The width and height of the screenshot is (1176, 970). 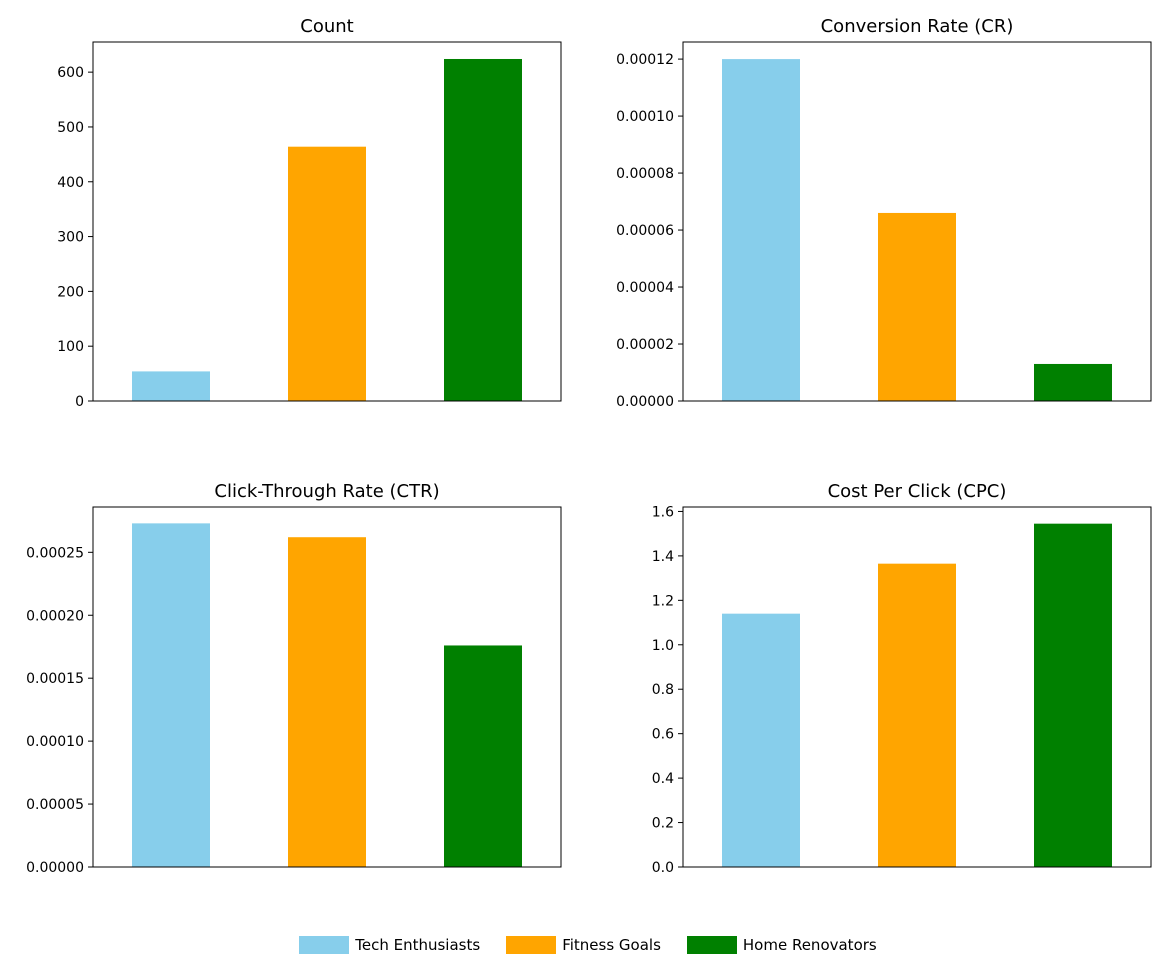 I want to click on legend-item-tech-enthusiasts: Tech Enthusiasts, so click(x=389, y=945).